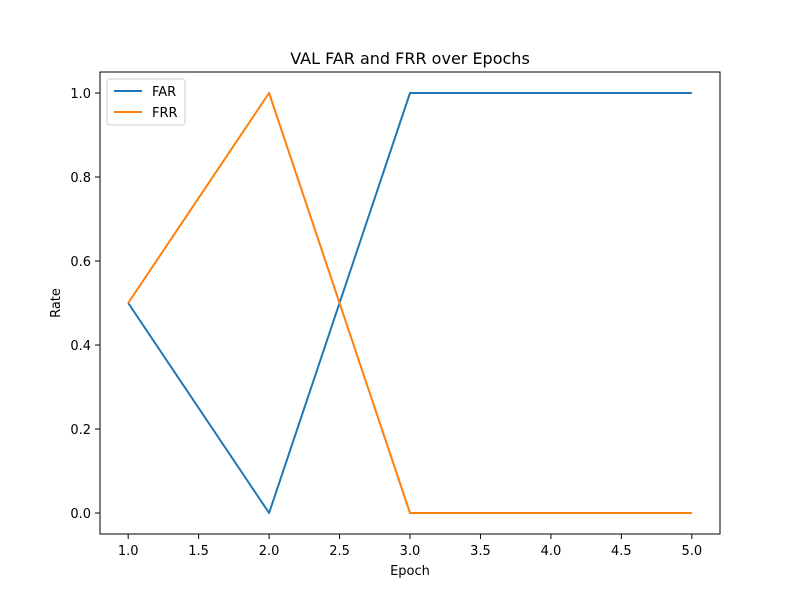 This screenshot has height=600, width=800. Describe the element at coordinates (410, 58) in the screenshot. I see `chart-title: VAL FAR and FRR over Epochs` at that location.